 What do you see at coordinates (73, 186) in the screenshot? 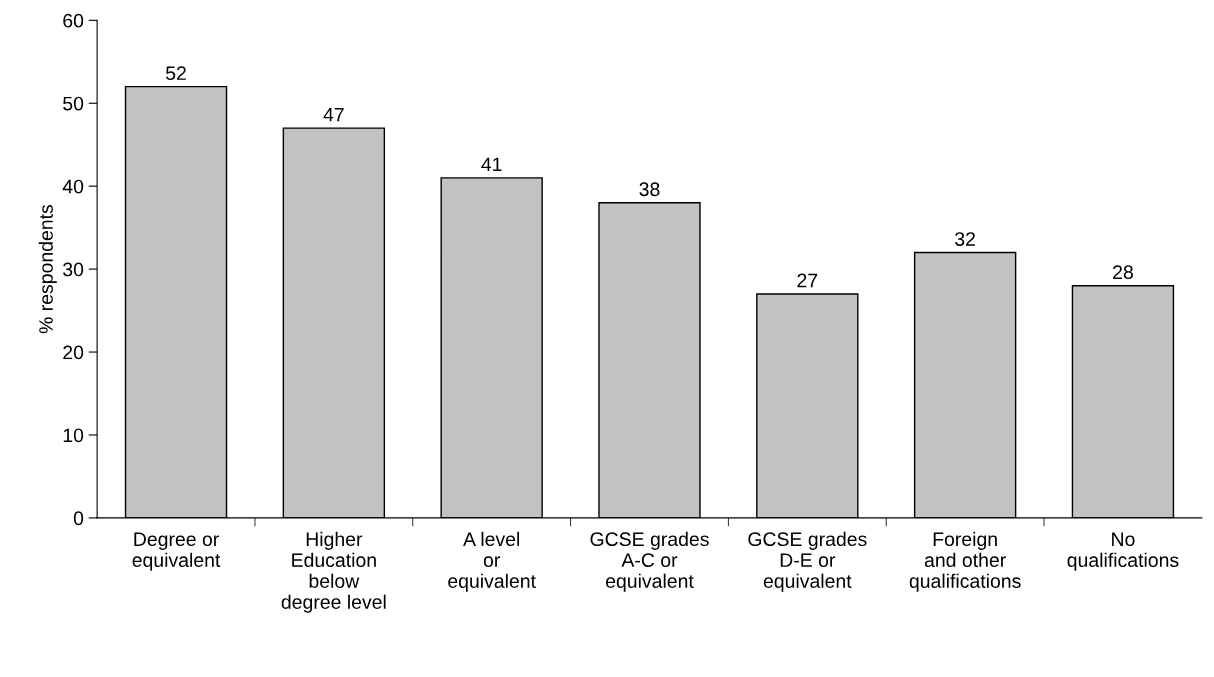
I see `y-tick-label: 40` at bounding box center [73, 186].